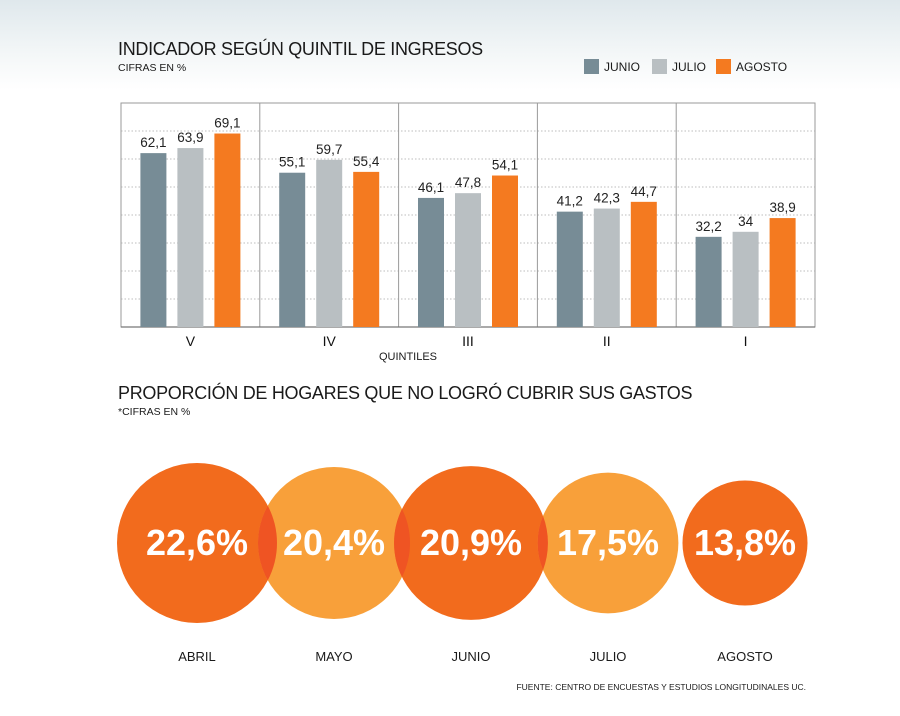 Image resolution: width=900 pixels, height=716 pixels. What do you see at coordinates (622, 67) in the screenshot?
I see `legend-label-junio: JUNIO` at bounding box center [622, 67].